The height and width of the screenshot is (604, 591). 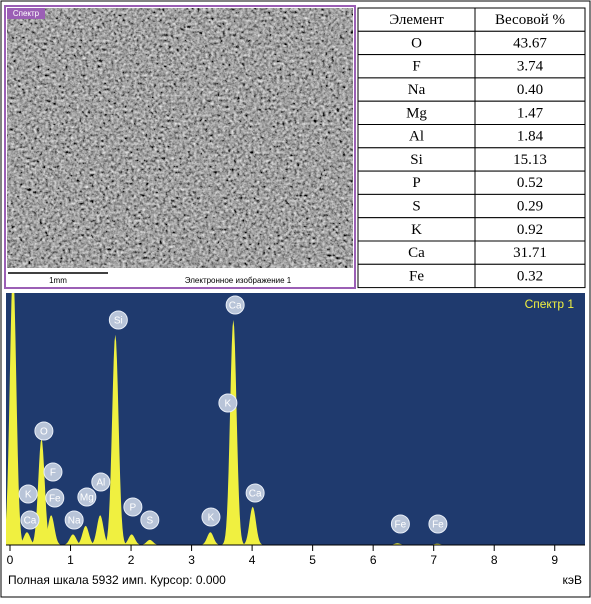 What do you see at coordinates (433, 560) in the screenshot?
I see `x-tick-label: 7` at bounding box center [433, 560].